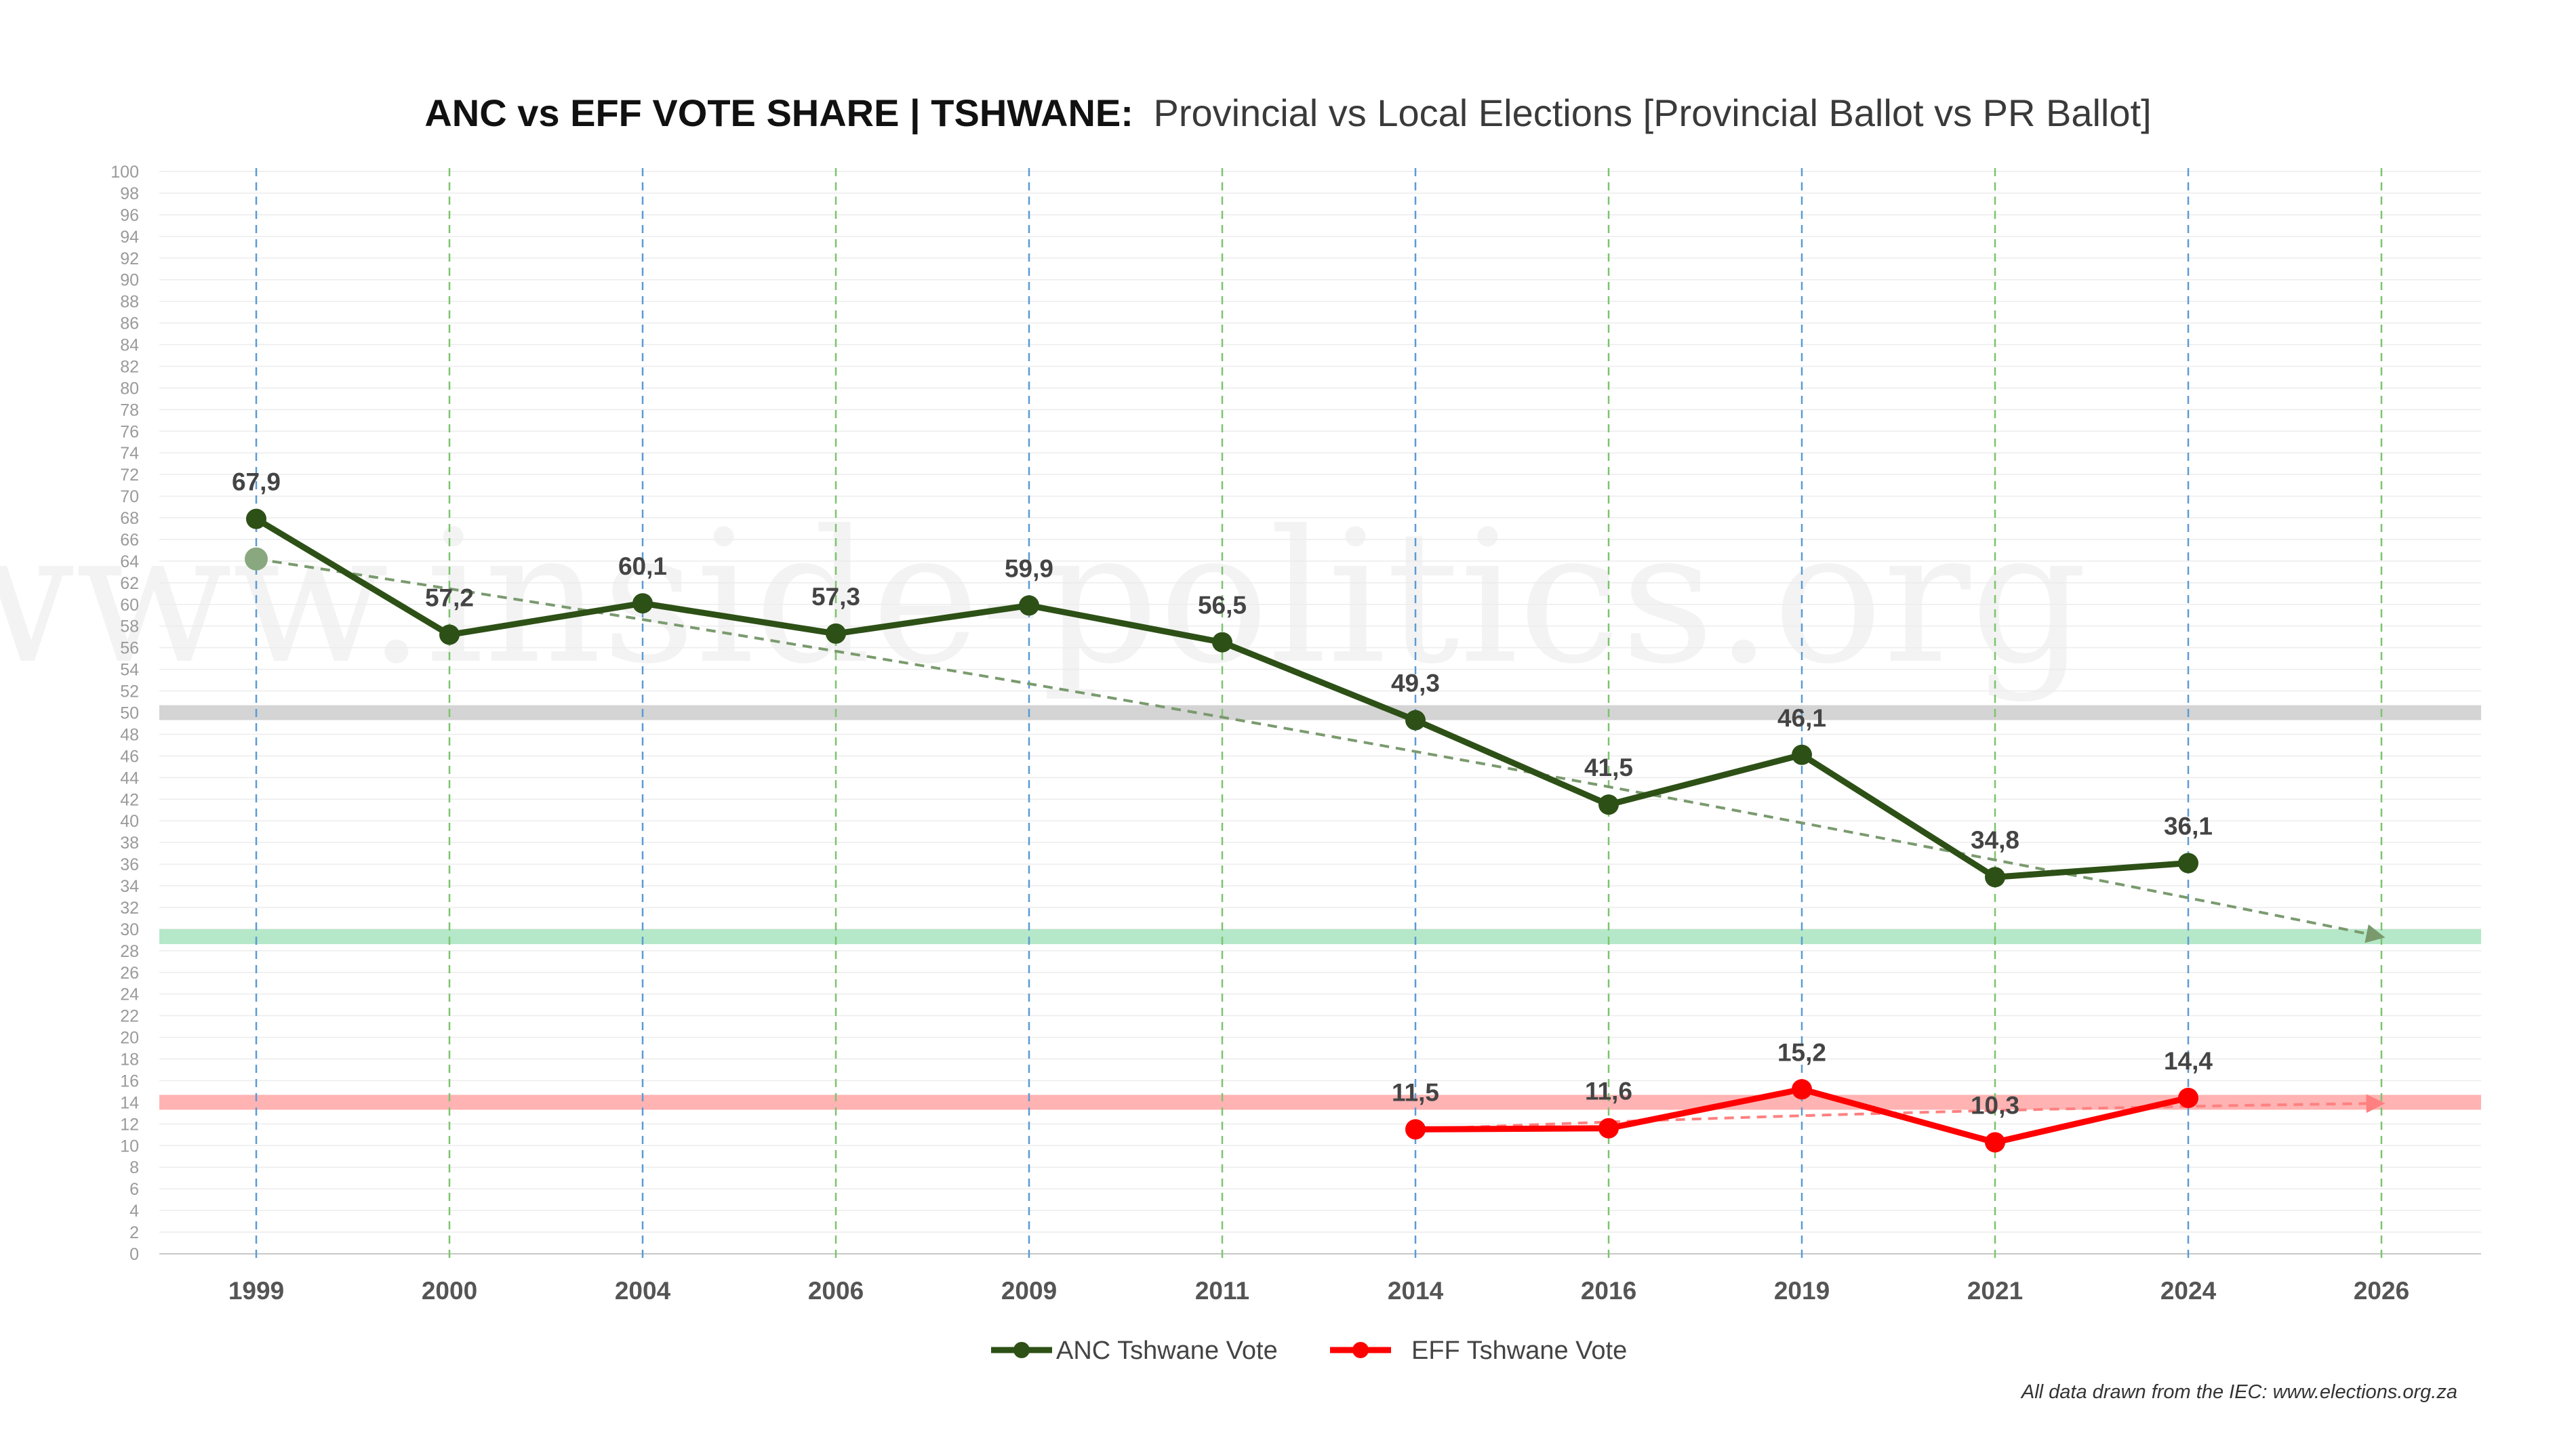 The width and height of the screenshot is (2576, 1449). What do you see at coordinates (129, 237) in the screenshot?
I see `y-tick-label: 94` at bounding box center [129, 237].